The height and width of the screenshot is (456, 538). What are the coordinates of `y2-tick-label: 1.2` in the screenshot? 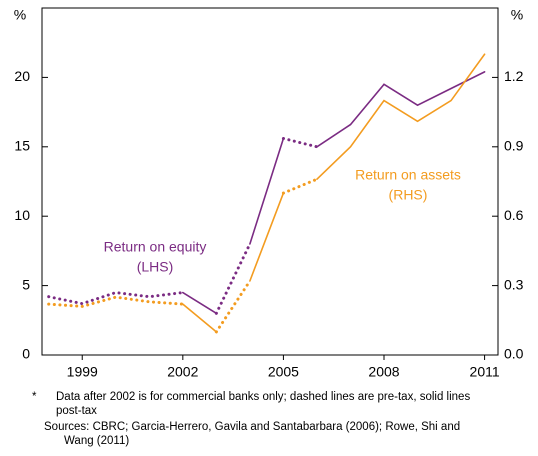 It's located at (514, 76).